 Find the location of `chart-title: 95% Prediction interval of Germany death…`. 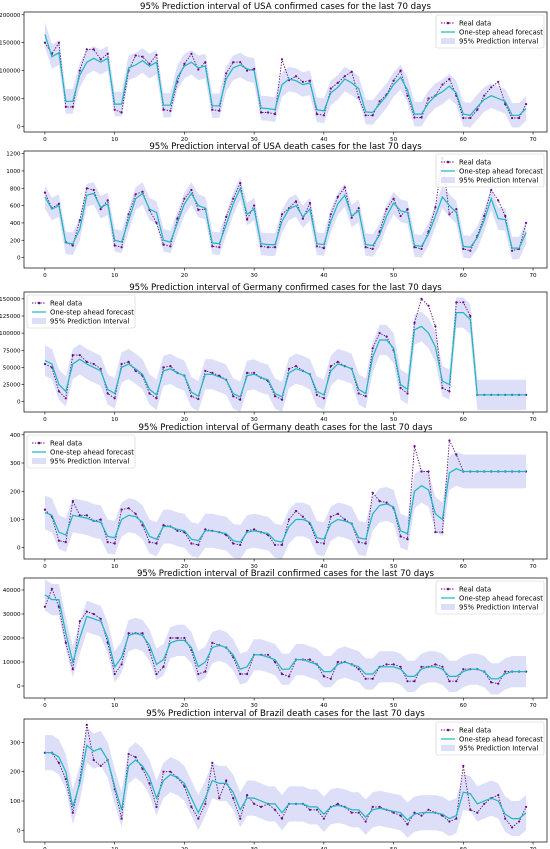

chart-title: 95% Prediction interval of Germany death… is located at coordinates (285, 428).